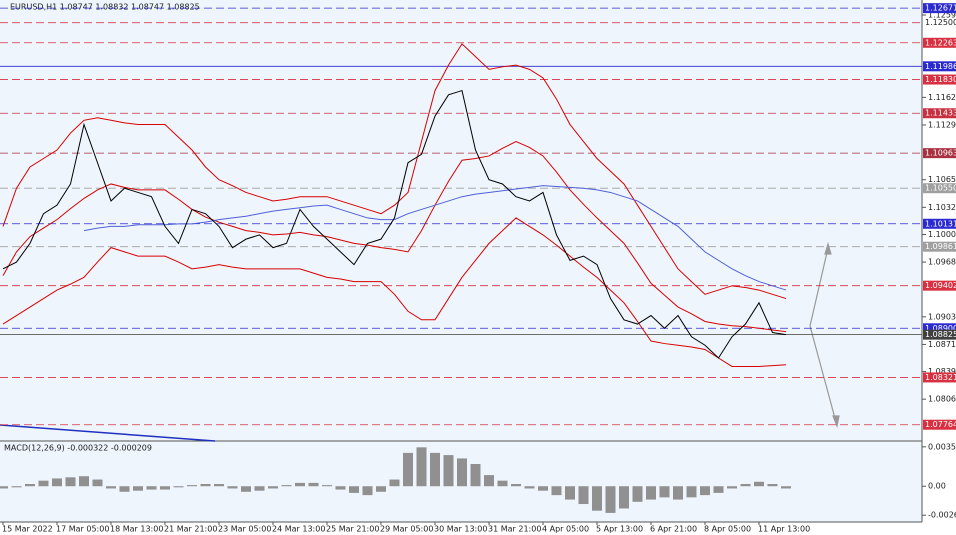 The width and height of the screenshot is (956, 535). I want to click on macd-title: MACD(12,26,9) -0.000322 -0.000209, so click(78, 448).